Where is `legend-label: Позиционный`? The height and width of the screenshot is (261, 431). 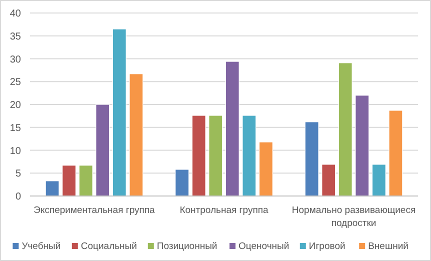
legend-label: Позиционный is located at coordinates (187, 246).